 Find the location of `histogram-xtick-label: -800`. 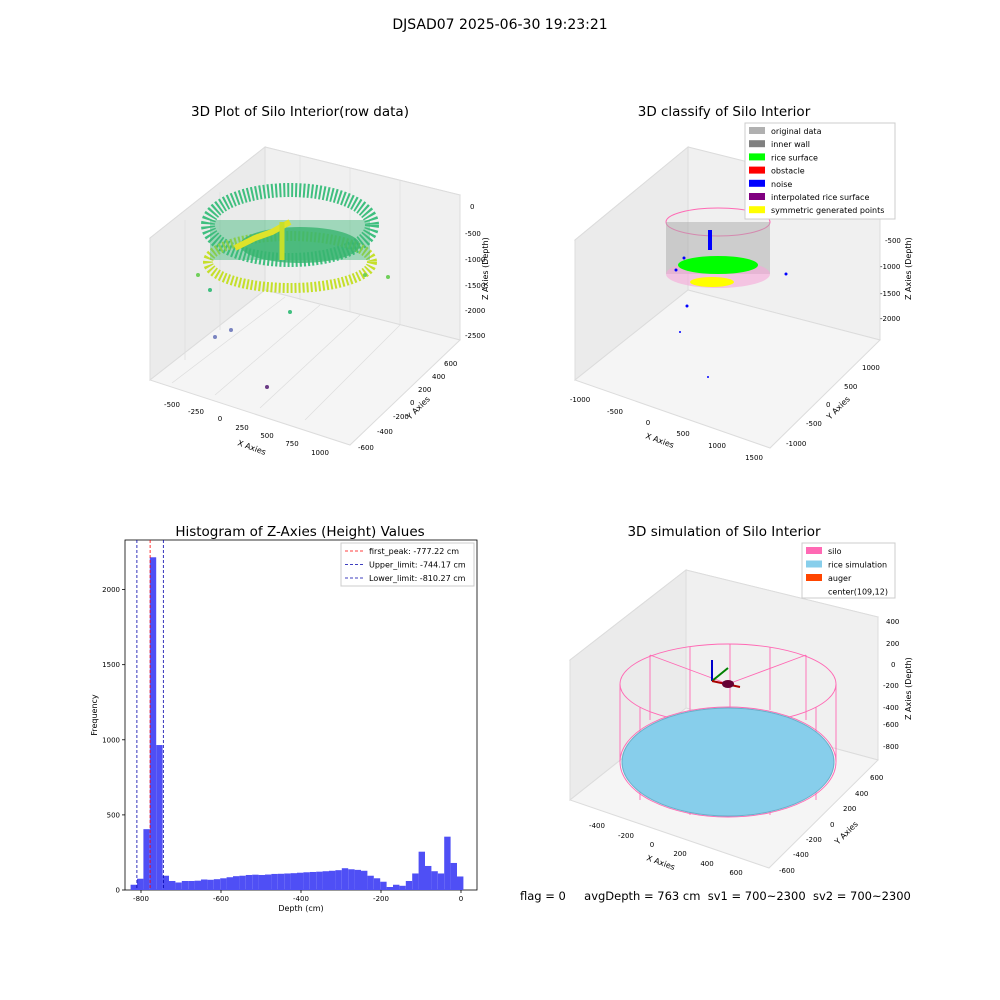

histogram-xtick-label: -800 is located at coordinates (141, 899).